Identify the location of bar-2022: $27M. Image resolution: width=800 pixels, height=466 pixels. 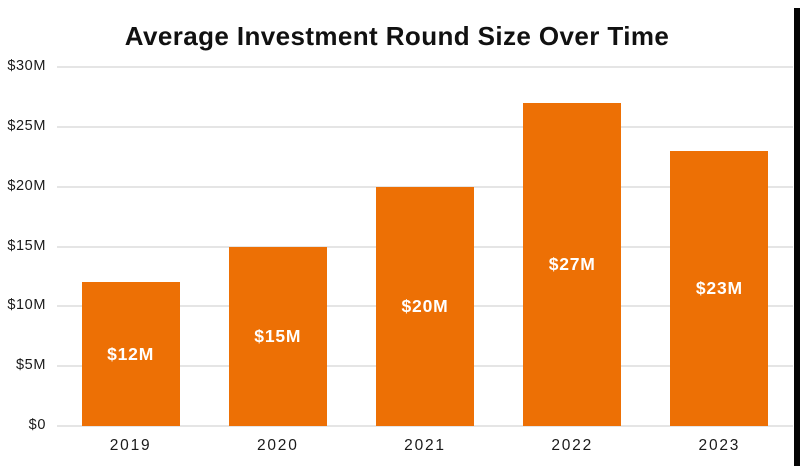
(572, 264).